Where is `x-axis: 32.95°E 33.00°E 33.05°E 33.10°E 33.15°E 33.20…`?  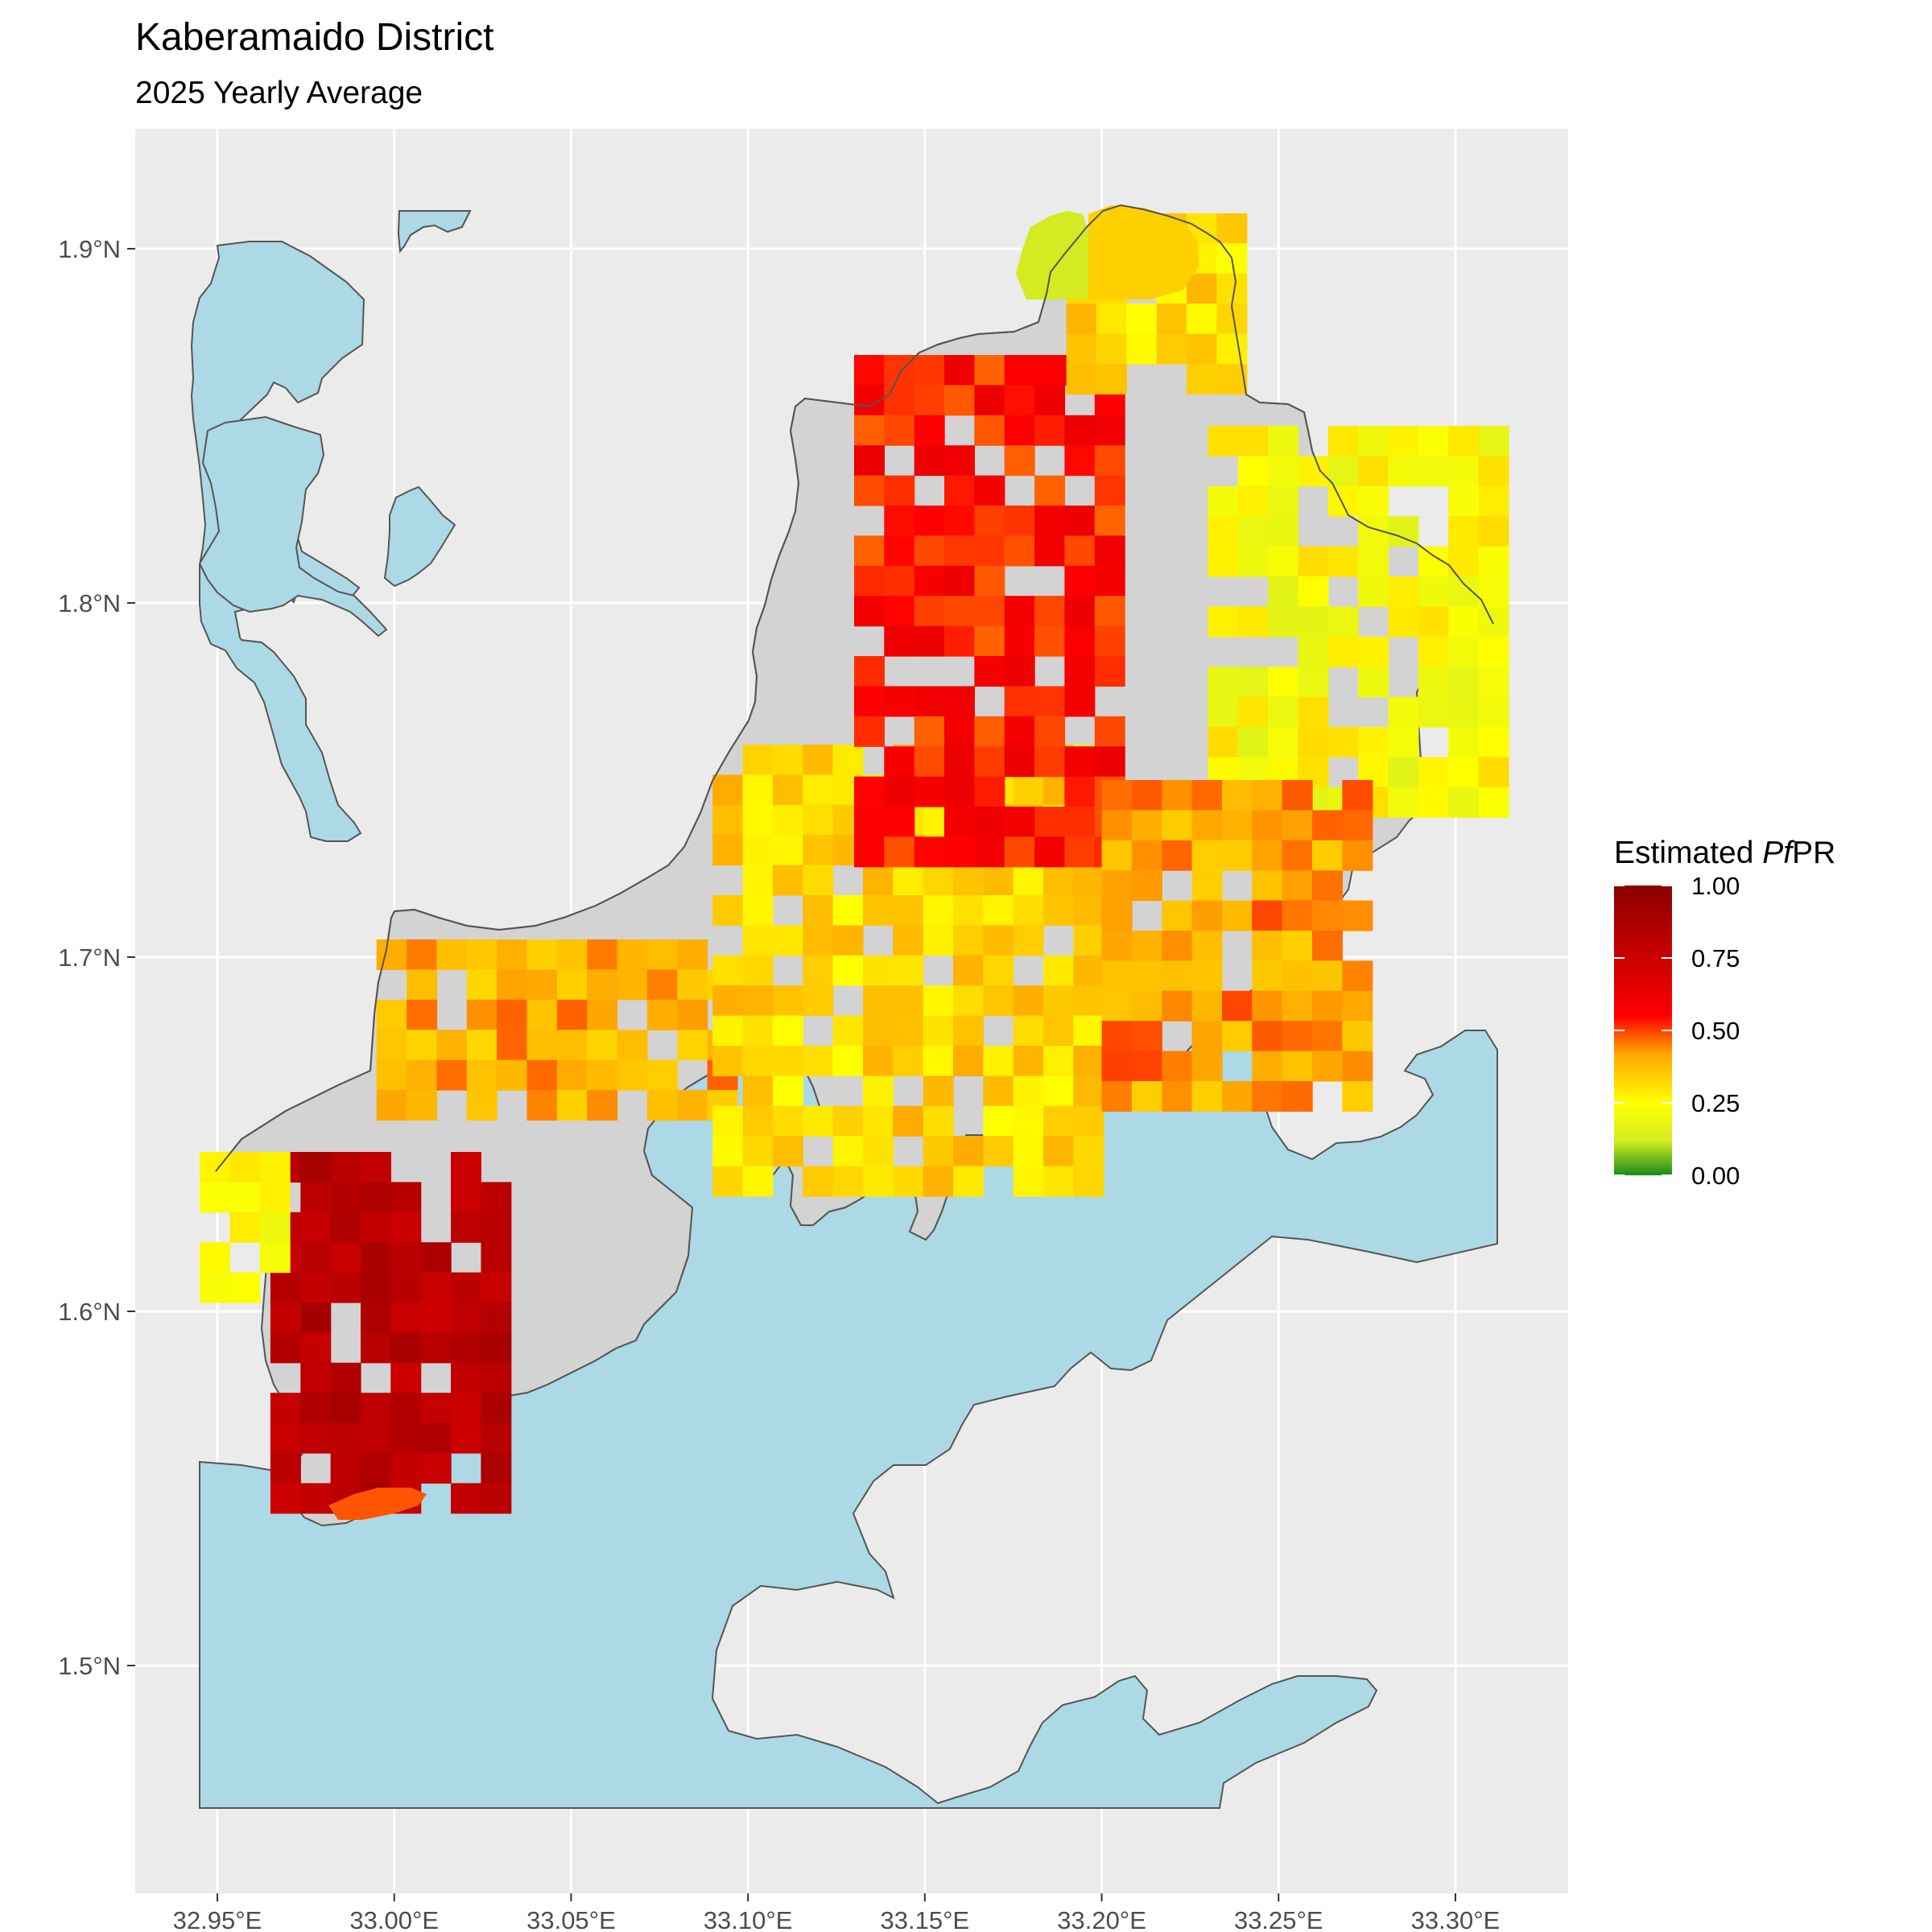
x-axis: 32.95°E 33.00°E 33.05°E 33.10°E 33.15°E 33.20… is located at coordinates (836, 1912).